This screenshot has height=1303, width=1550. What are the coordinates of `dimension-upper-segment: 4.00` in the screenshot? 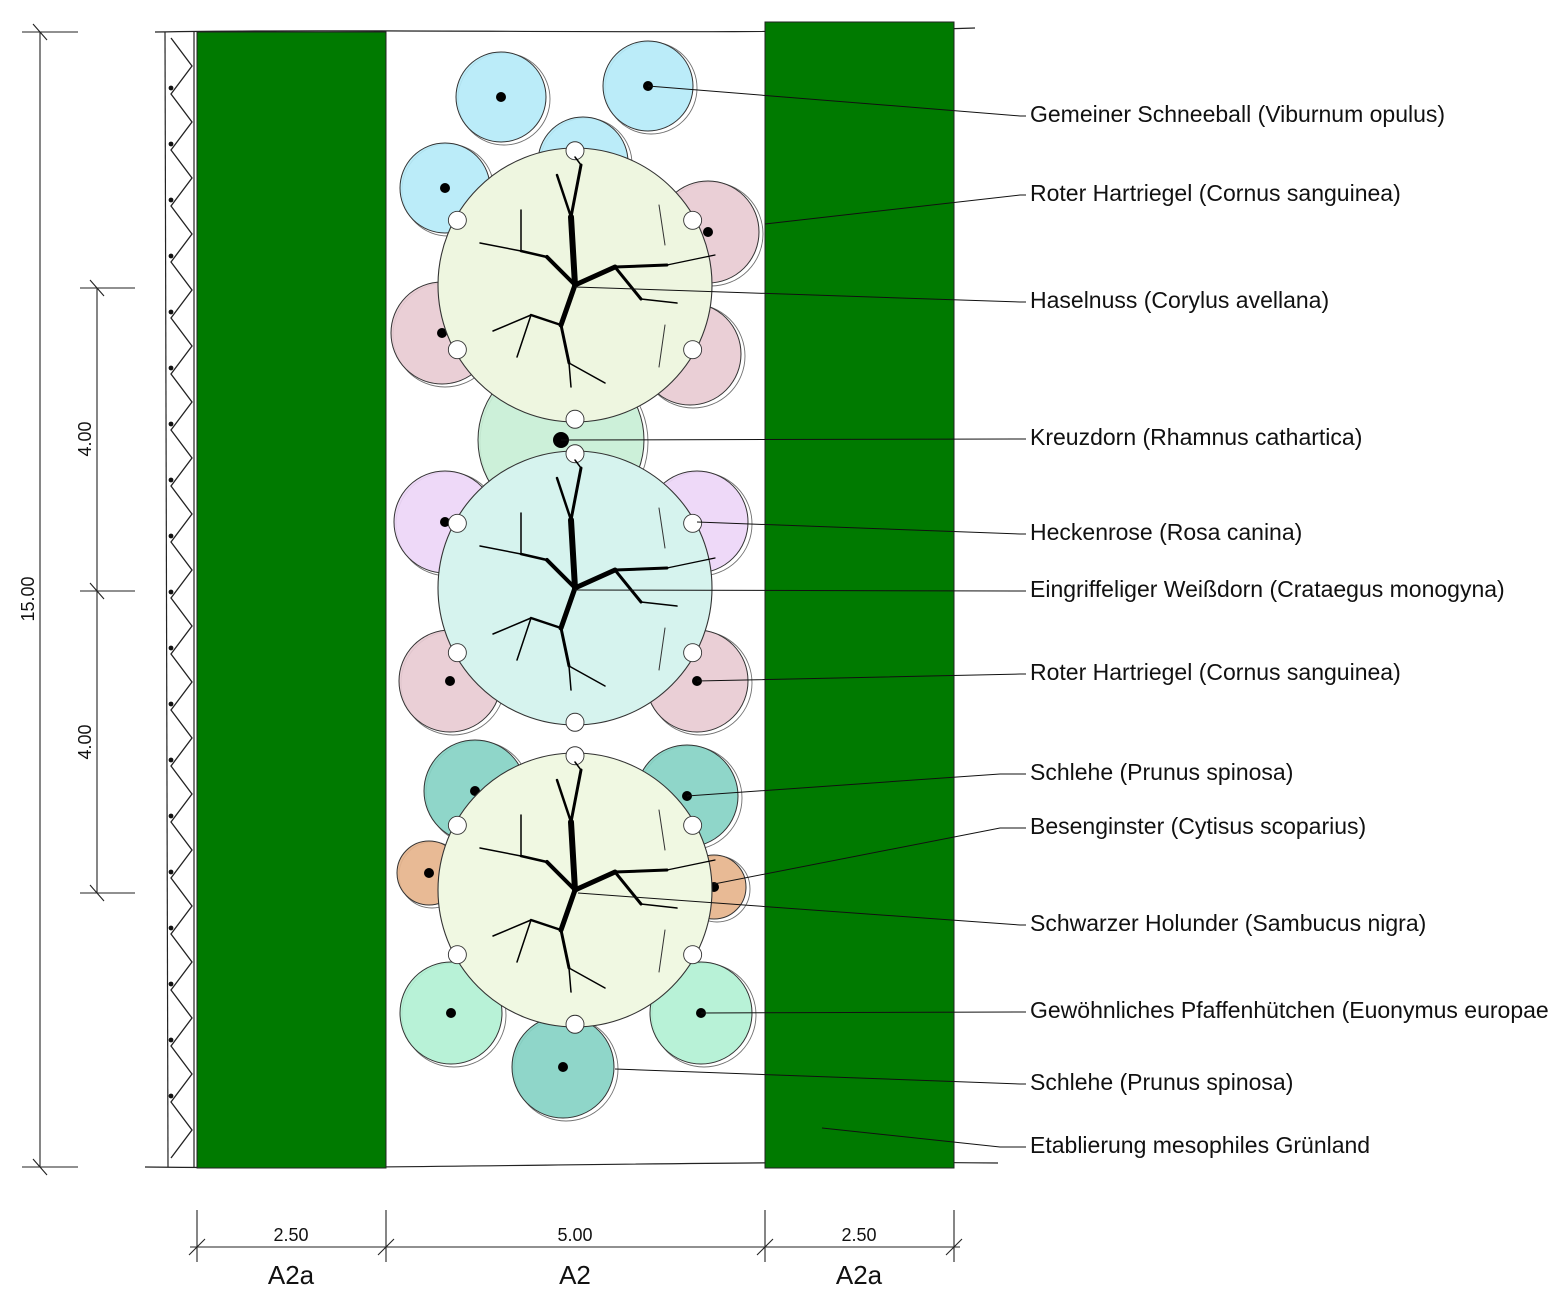 It's located at (85, 438).